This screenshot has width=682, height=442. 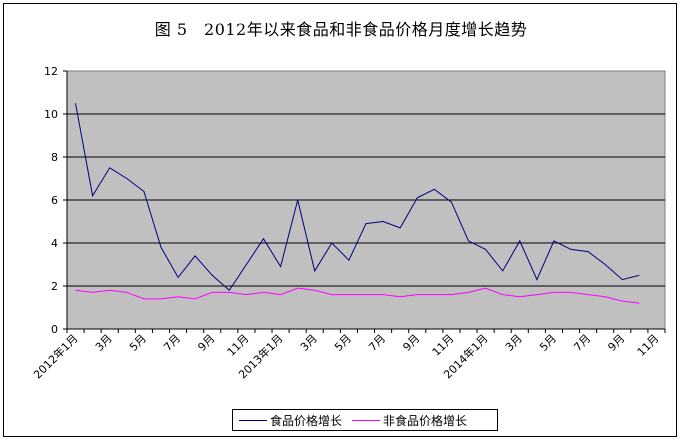 What do you see at coordinates (55, 356) in the screenshot?
I see `x-tick-label: 2012年1月` at bounding box center [55, 356].